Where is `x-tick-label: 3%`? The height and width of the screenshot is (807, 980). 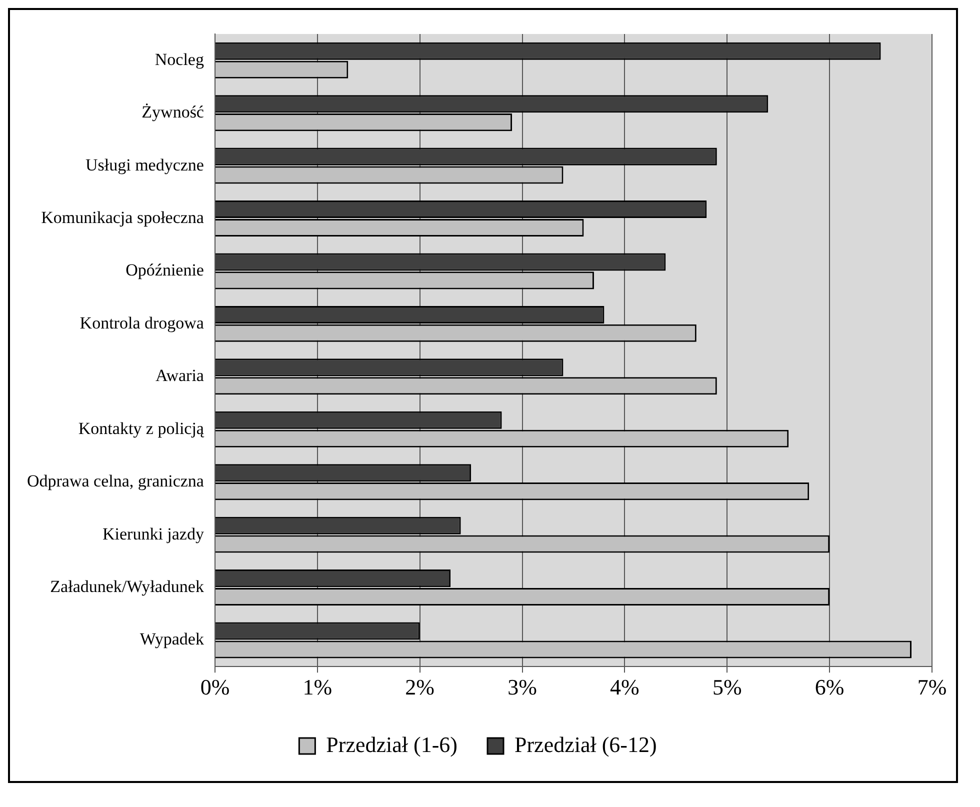
x-tick-label: 3% is located at coordinates (522, 687).